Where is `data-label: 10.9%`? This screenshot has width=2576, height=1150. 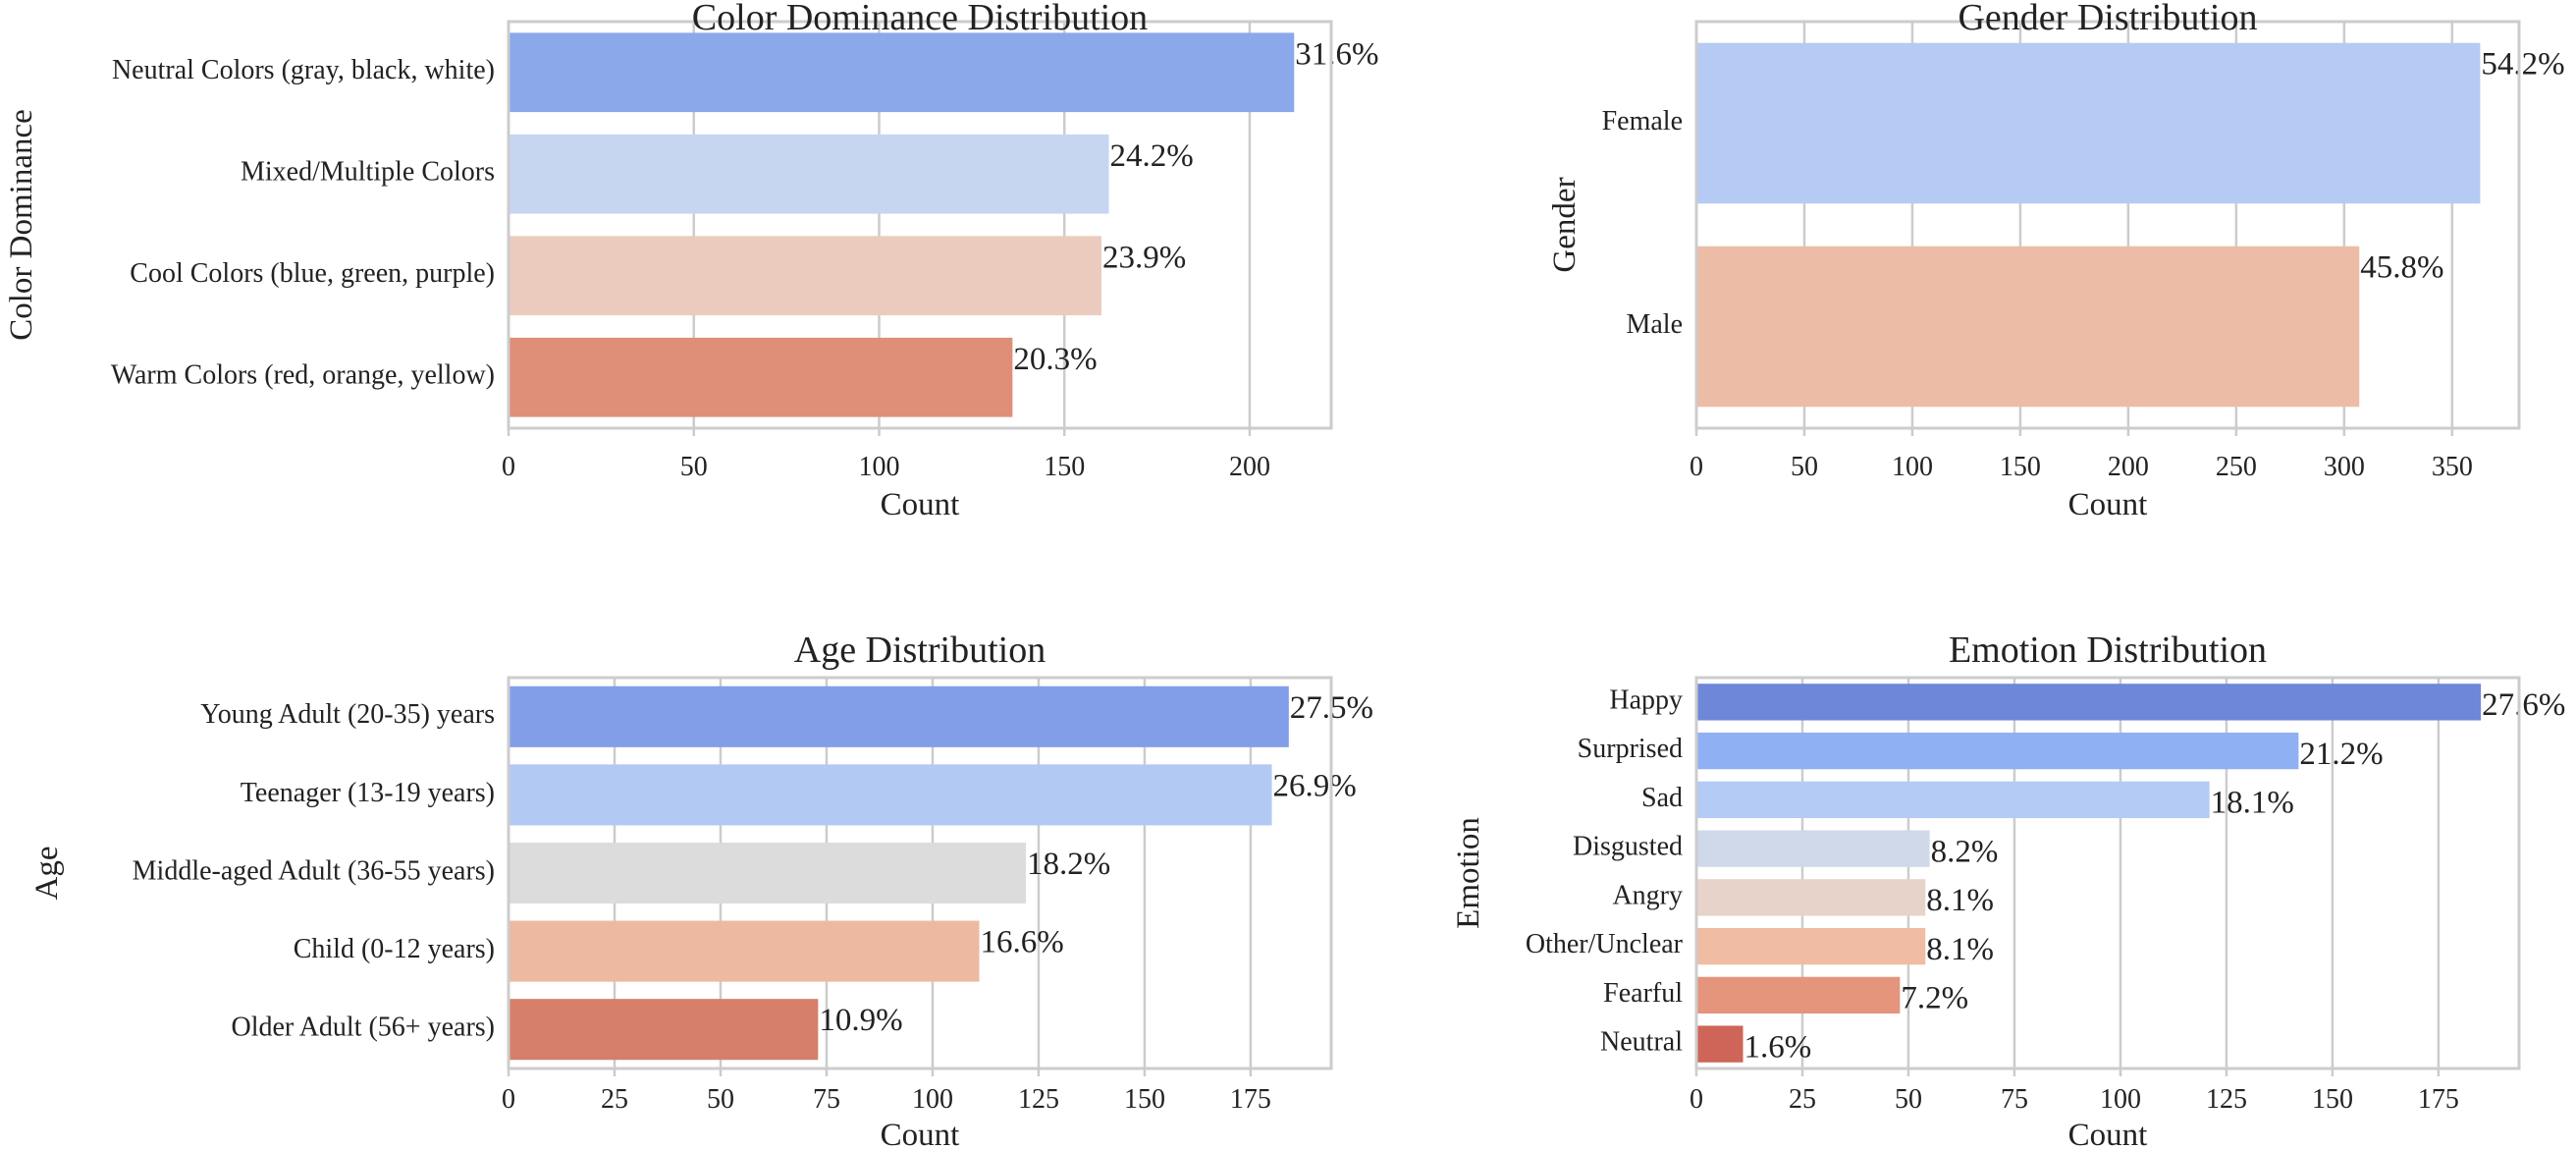
data-label: 10.9% is located at coordinates (860, 1020).